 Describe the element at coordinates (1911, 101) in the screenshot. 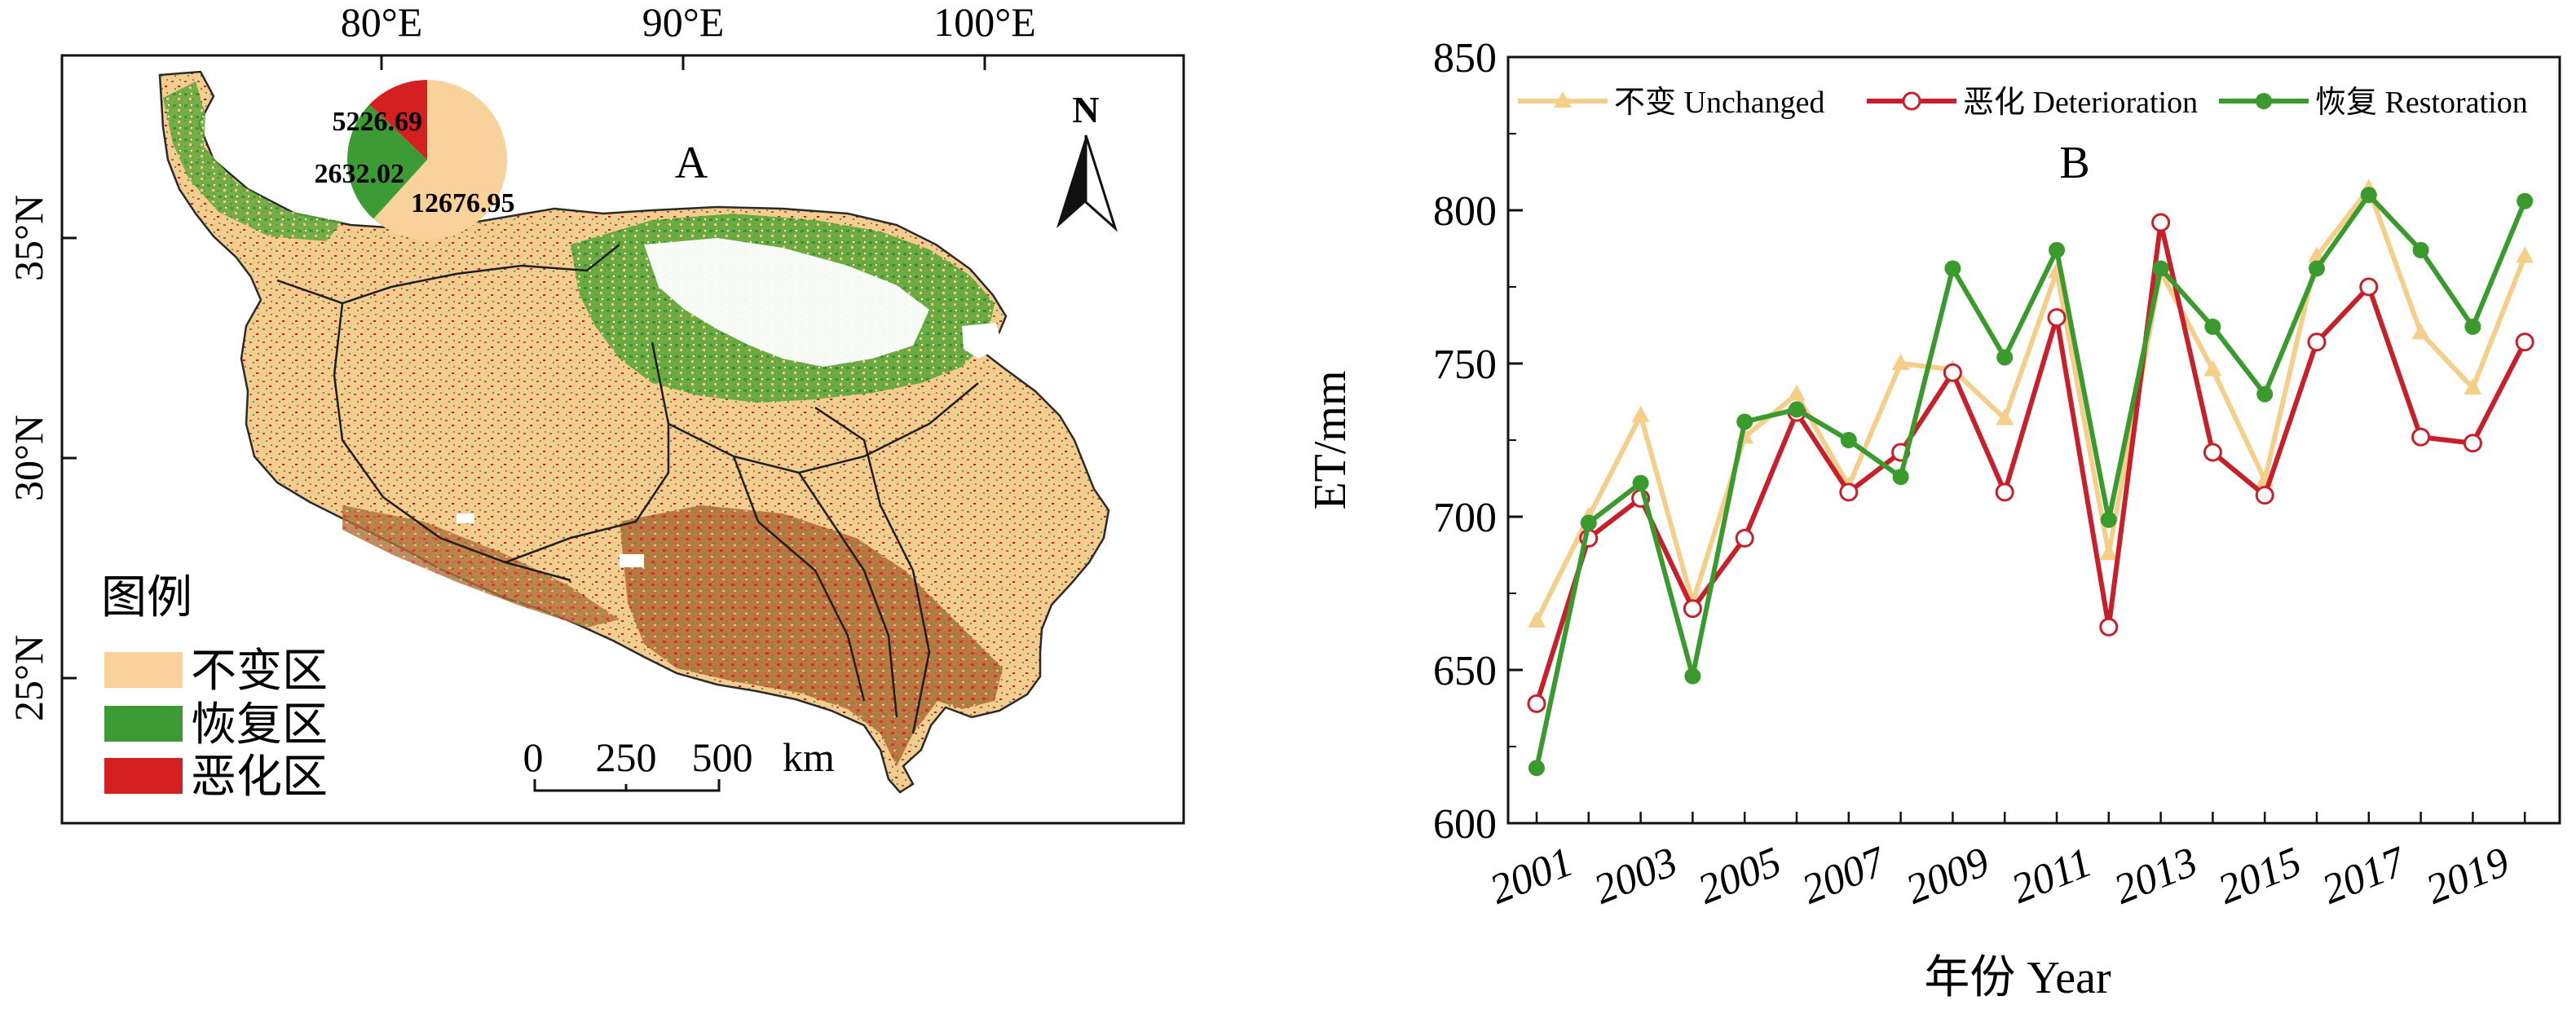

I see `legend-marker-deterioration` at that location.